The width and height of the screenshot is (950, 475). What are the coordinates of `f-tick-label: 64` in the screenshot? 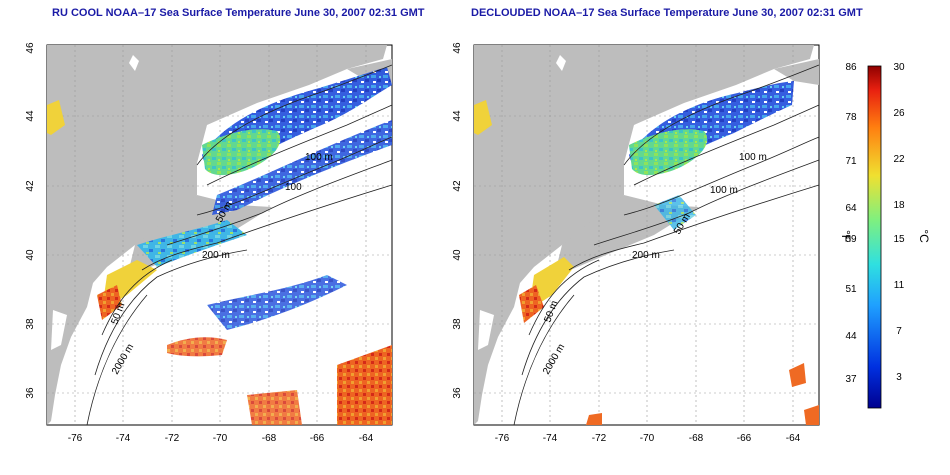 It's located at (851, 208).